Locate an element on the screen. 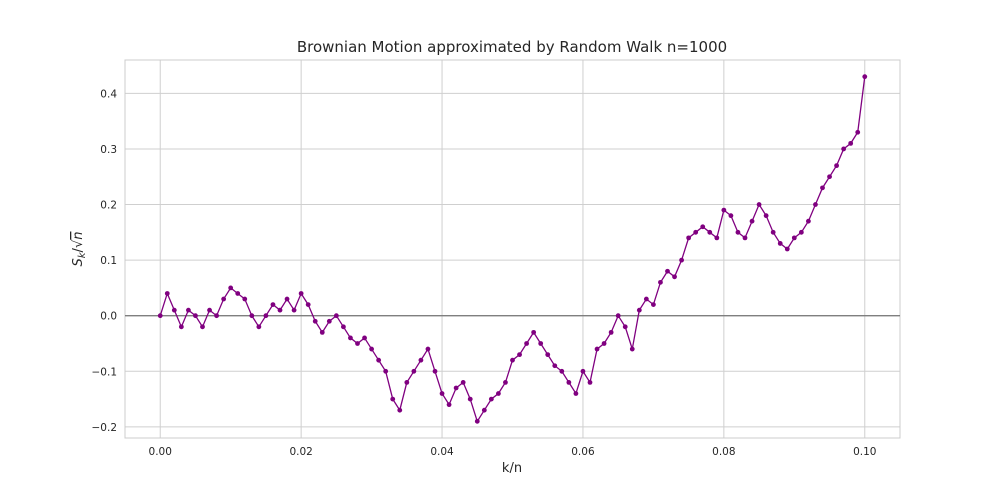 This screenshot has width=1000, height=500. y-tick-label: −0.1 is located at coordinates (105, 372).